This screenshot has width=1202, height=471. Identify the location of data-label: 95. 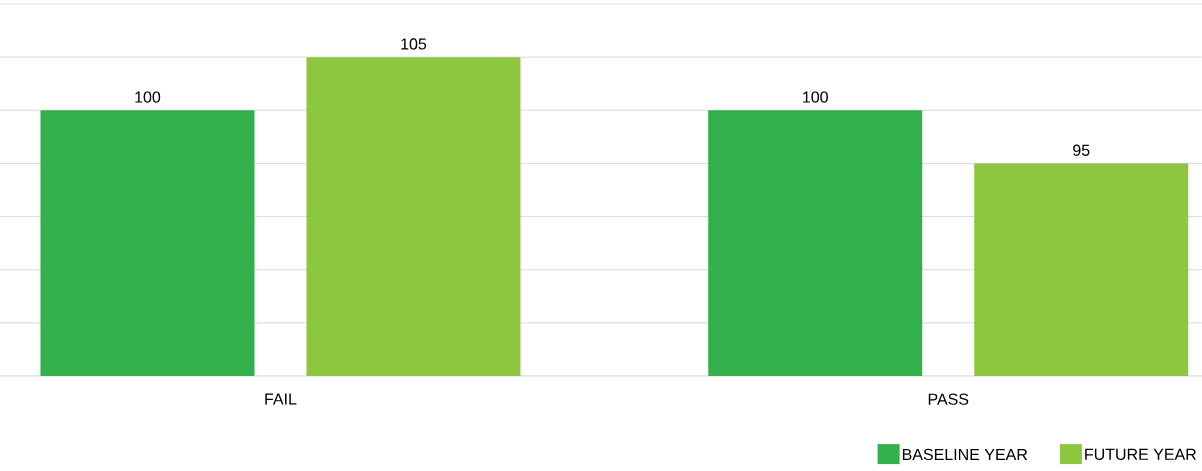
(1081, 150).